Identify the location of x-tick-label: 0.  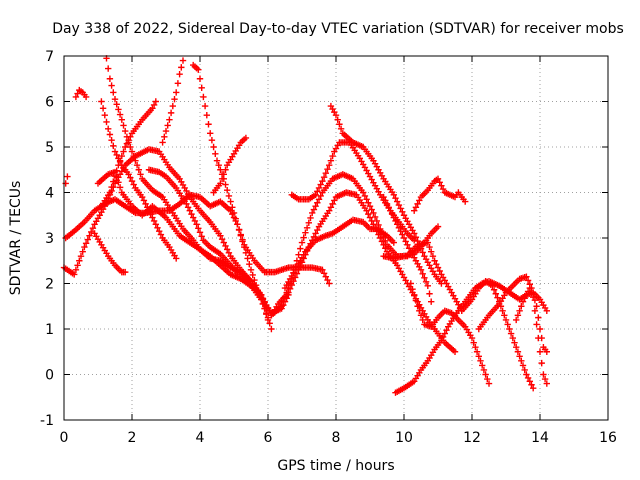
(64, 438).